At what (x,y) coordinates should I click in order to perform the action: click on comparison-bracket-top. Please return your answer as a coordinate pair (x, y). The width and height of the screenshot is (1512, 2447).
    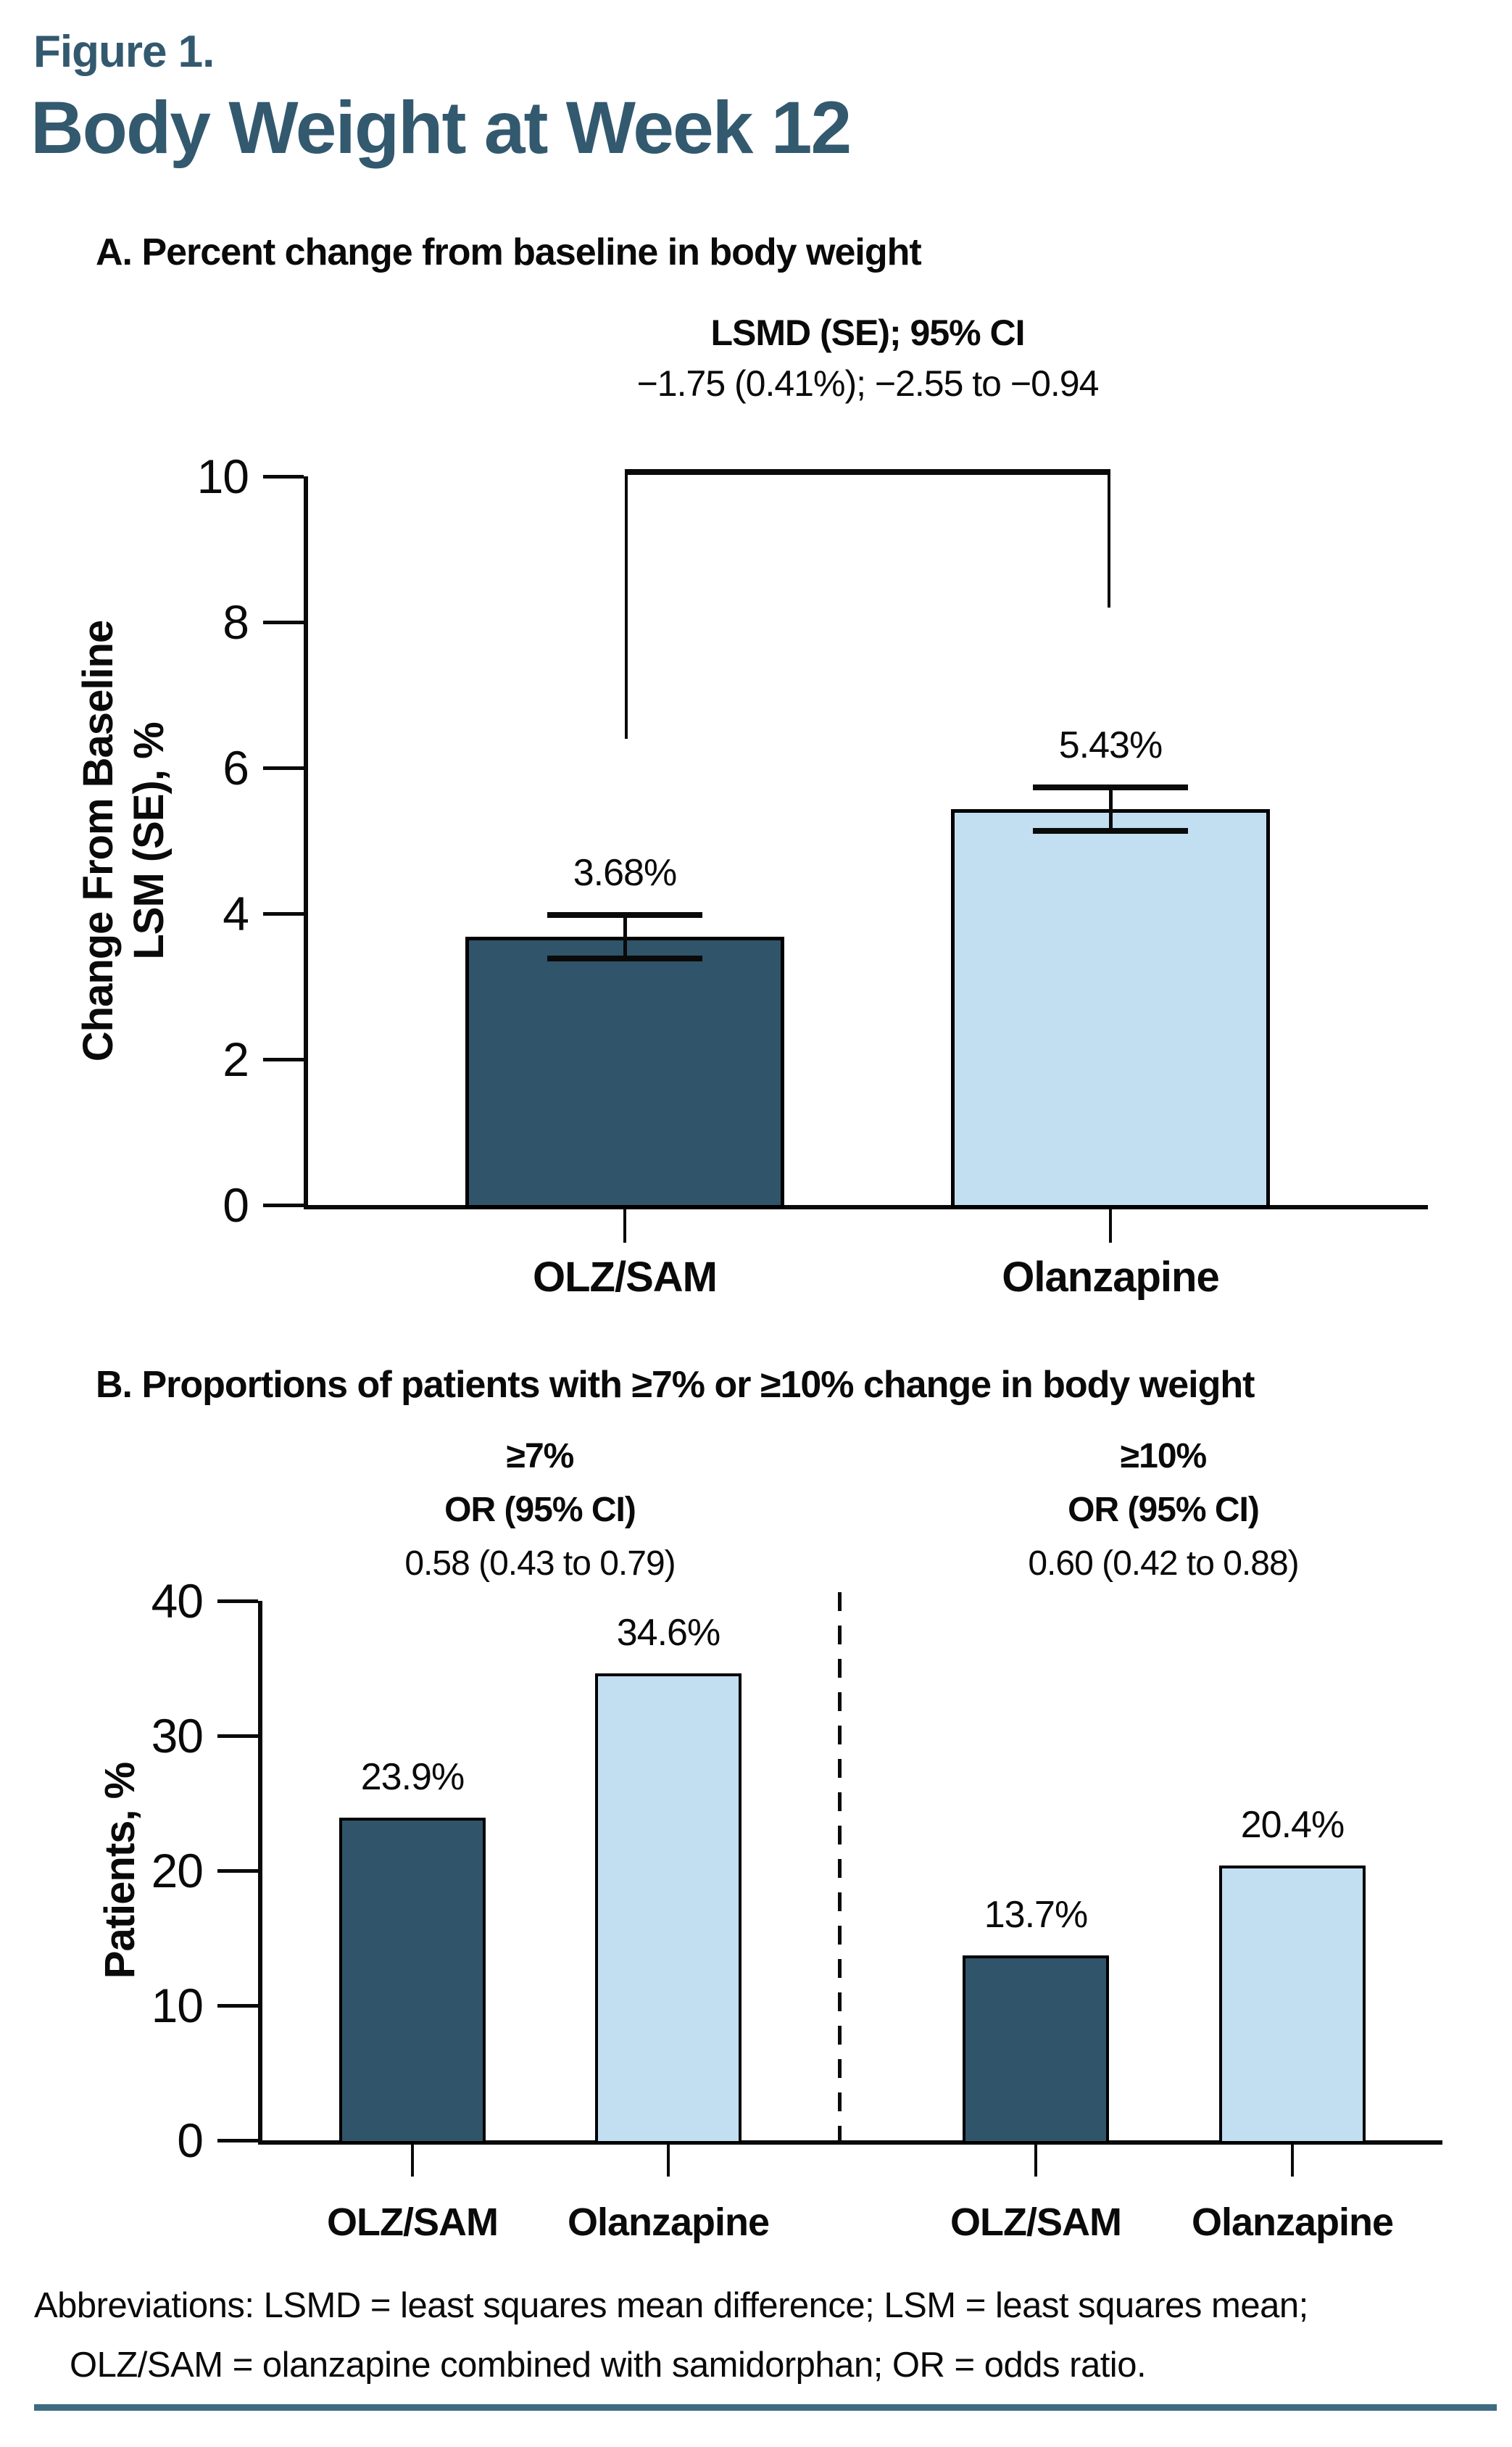
    Looking at the image, I should click on (867, 471).